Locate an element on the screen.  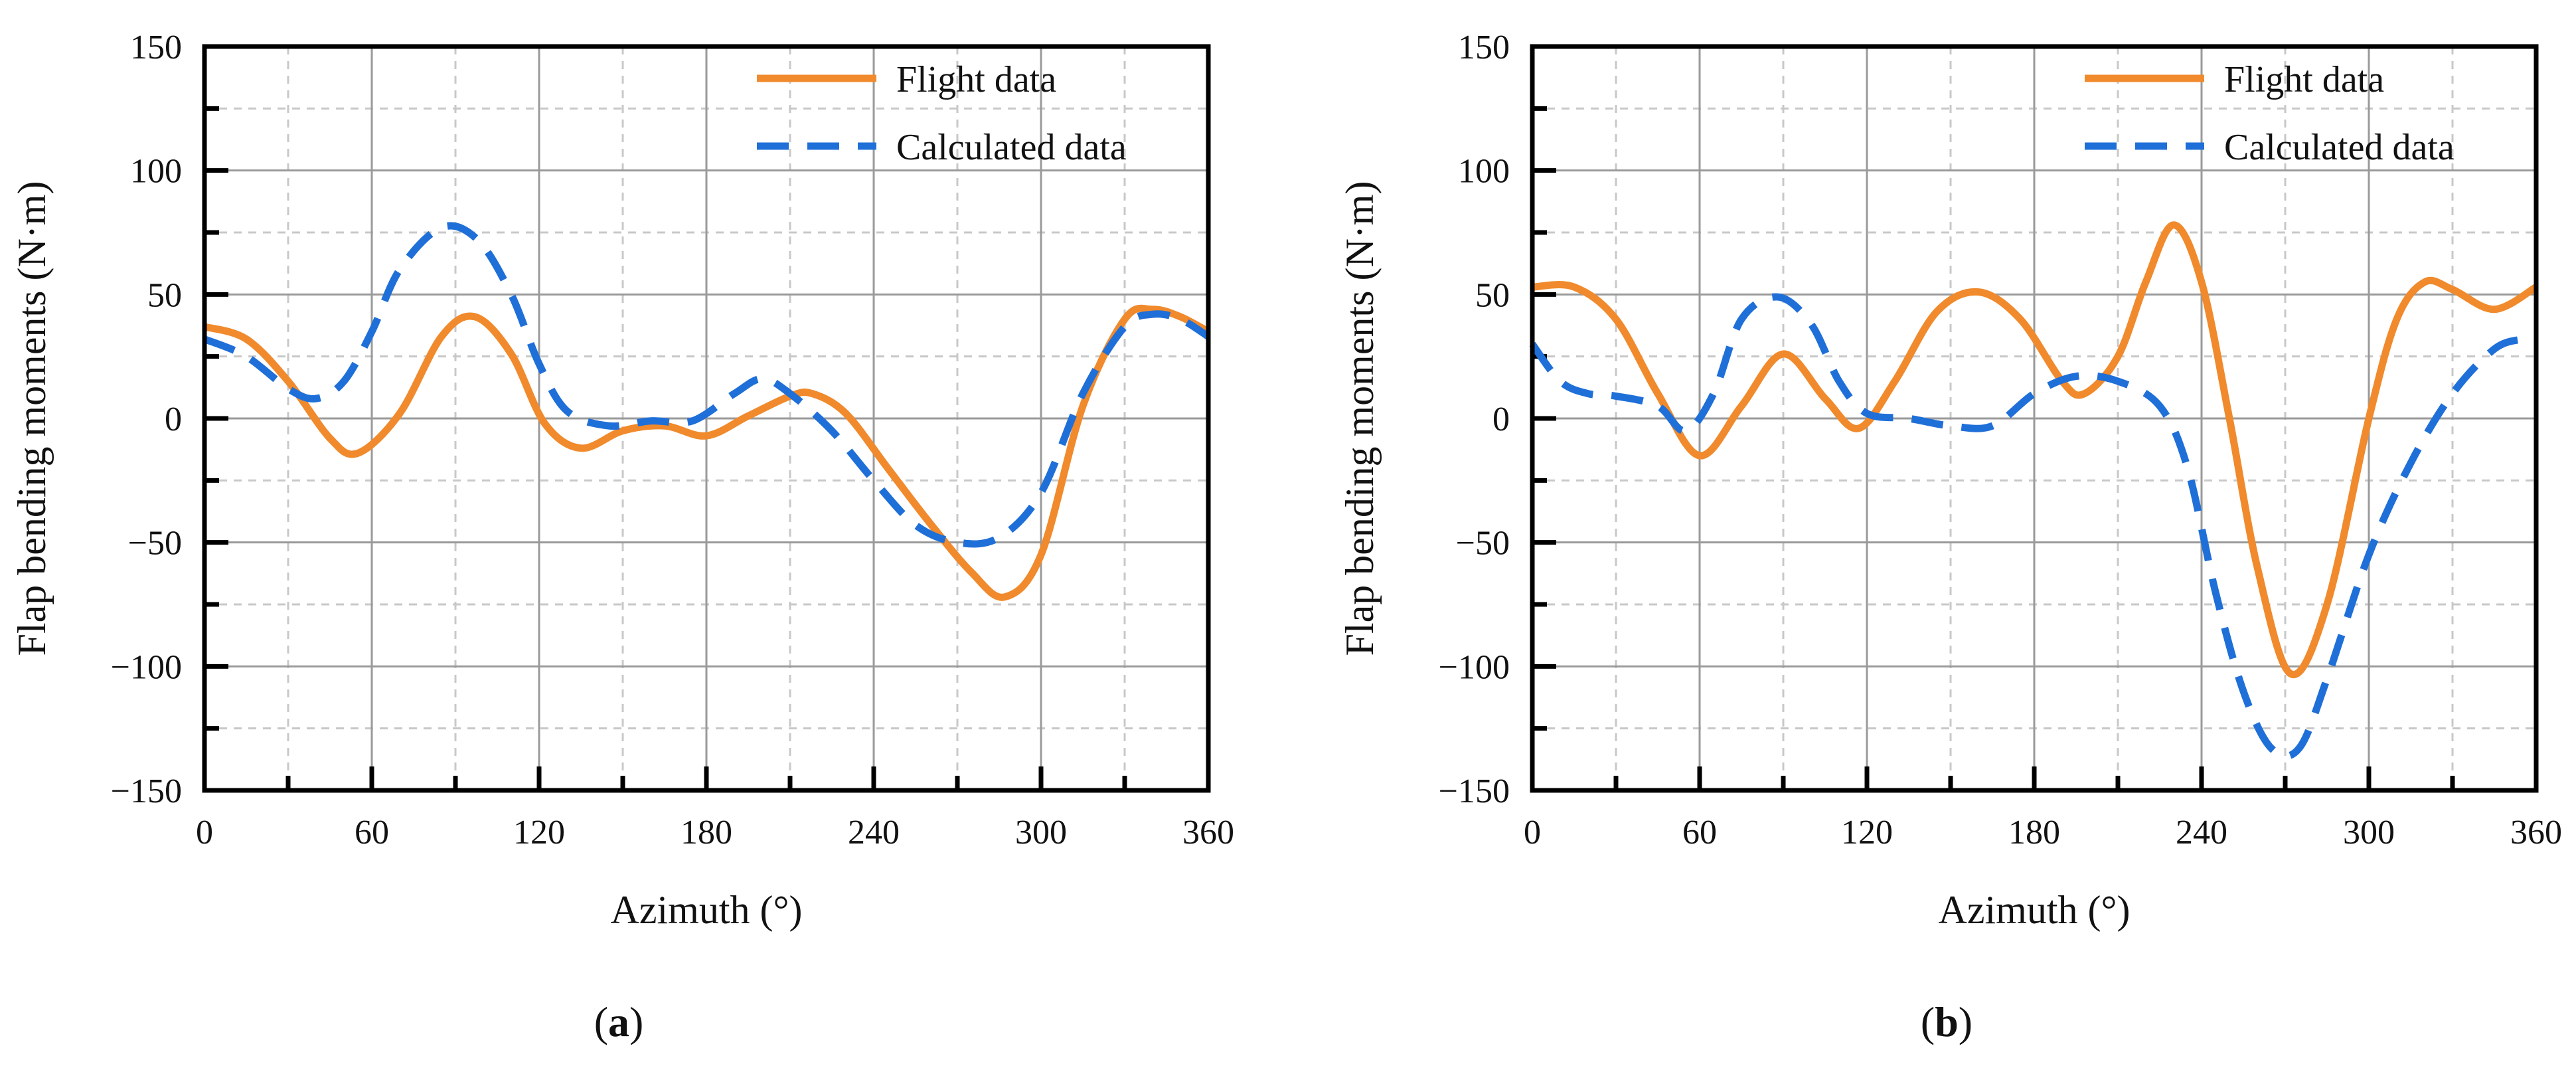
panel-caption: (b) is located at coordinates (1946, 1021).